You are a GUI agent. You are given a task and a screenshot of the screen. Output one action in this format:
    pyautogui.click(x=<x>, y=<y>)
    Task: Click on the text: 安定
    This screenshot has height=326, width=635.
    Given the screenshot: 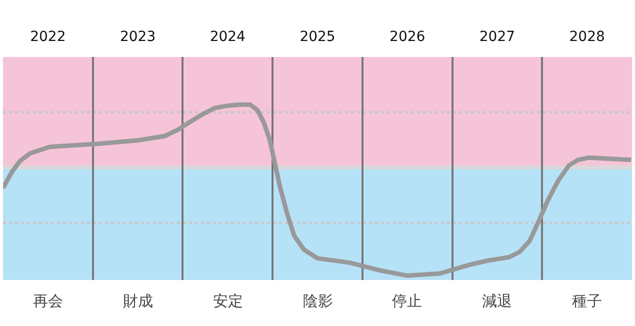 What is the action you would take?
    pyautogui.click(x=228, y=301)
    